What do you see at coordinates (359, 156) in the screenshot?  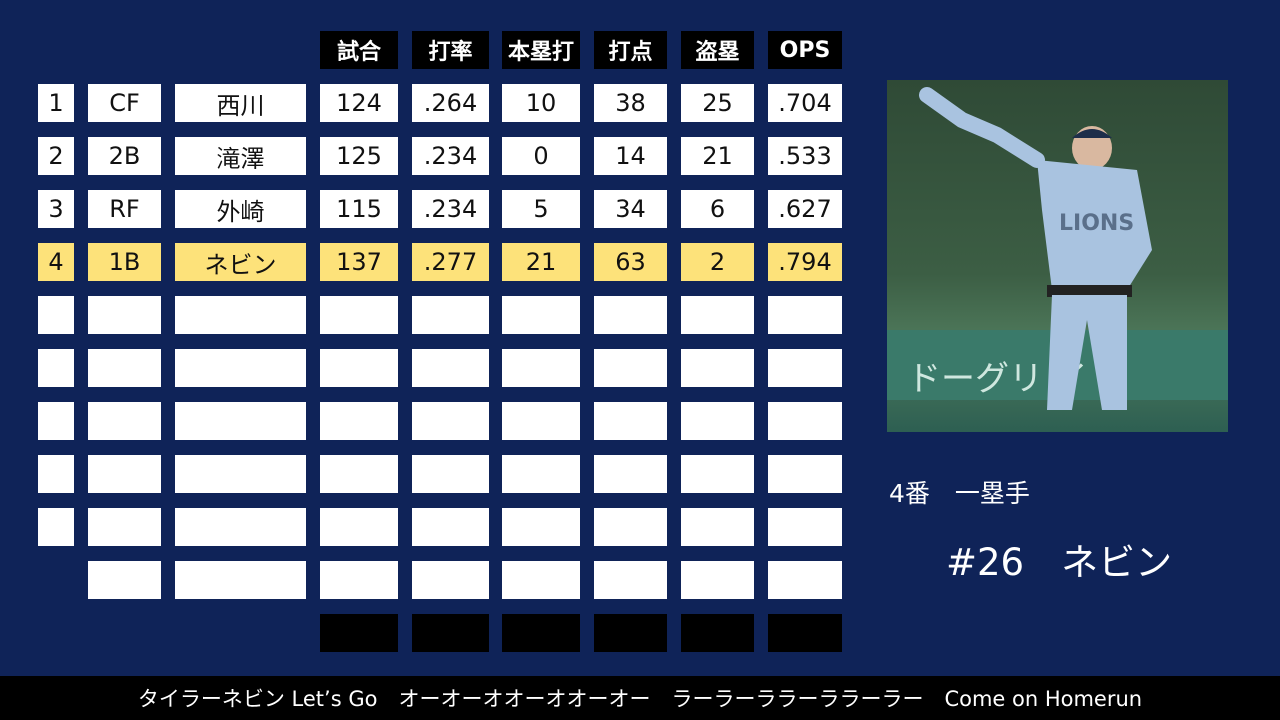 I see `stat-games-cell: 125` at bounding box center [359, 156].